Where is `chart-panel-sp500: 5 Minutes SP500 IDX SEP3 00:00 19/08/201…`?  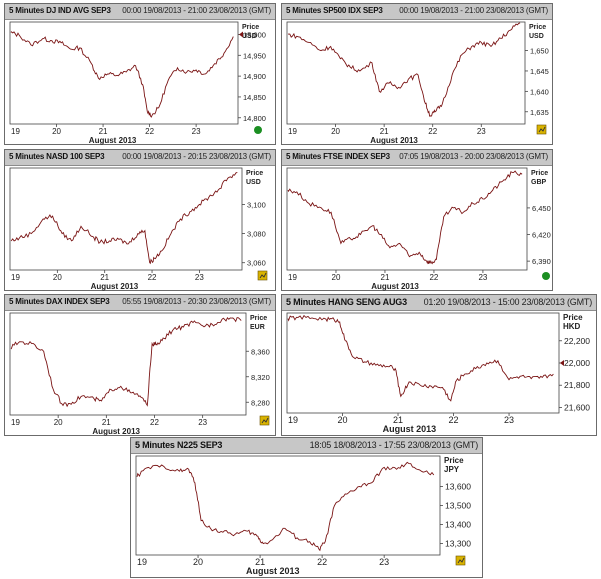
chart-panel-sp500: 5 Minutes SP500 IDX SEP3 00:00 19/08/201… is located at coordinates (417, 74).